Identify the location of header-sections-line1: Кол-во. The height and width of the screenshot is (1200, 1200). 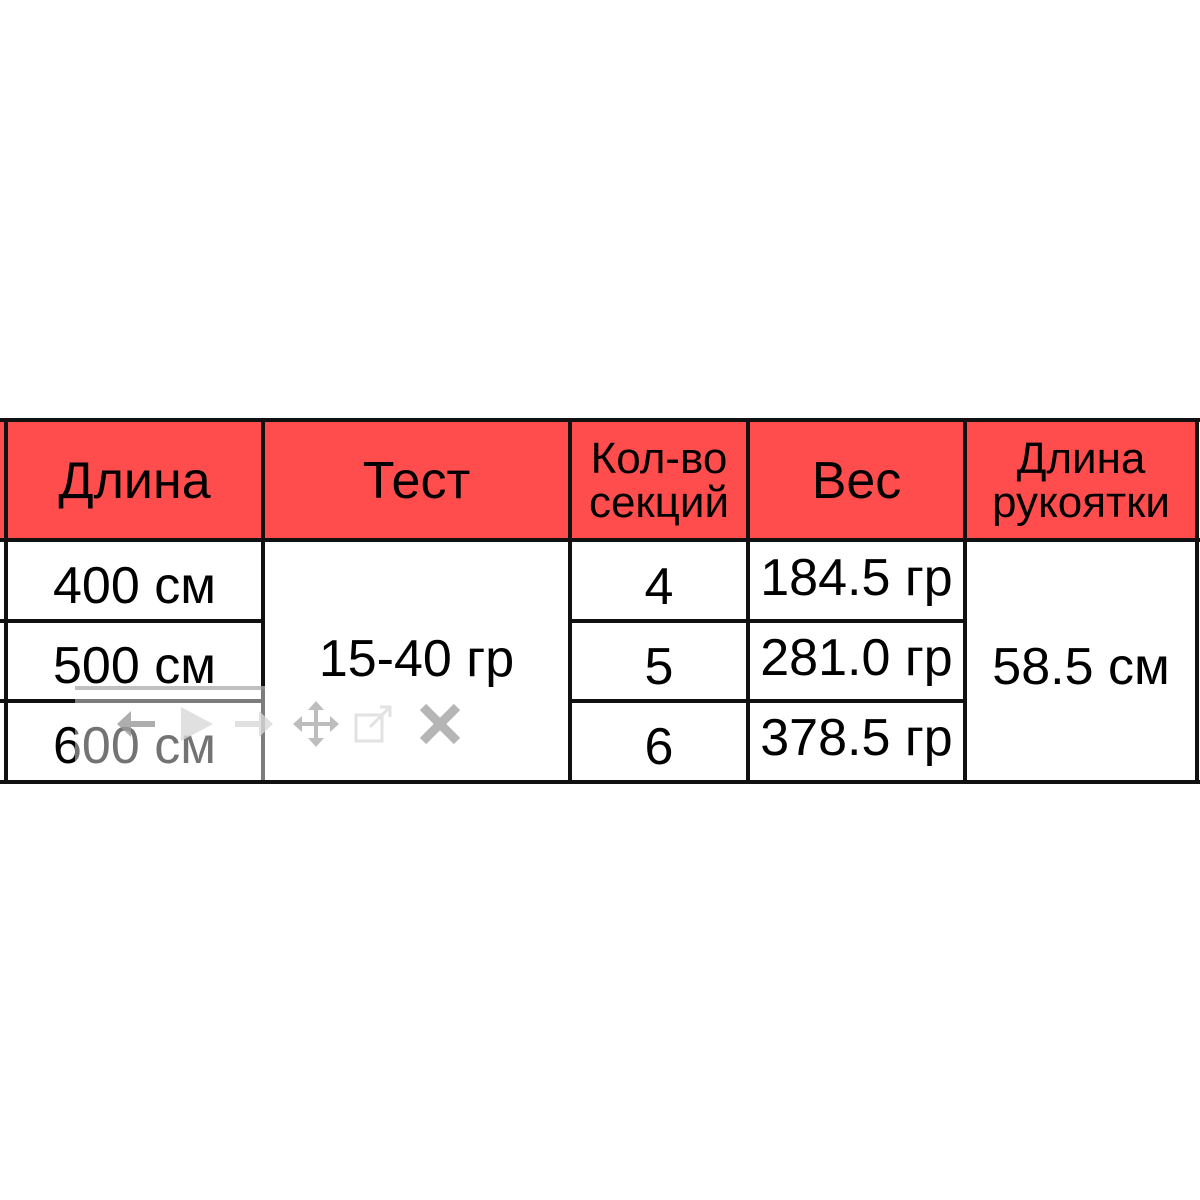
(659, 458).